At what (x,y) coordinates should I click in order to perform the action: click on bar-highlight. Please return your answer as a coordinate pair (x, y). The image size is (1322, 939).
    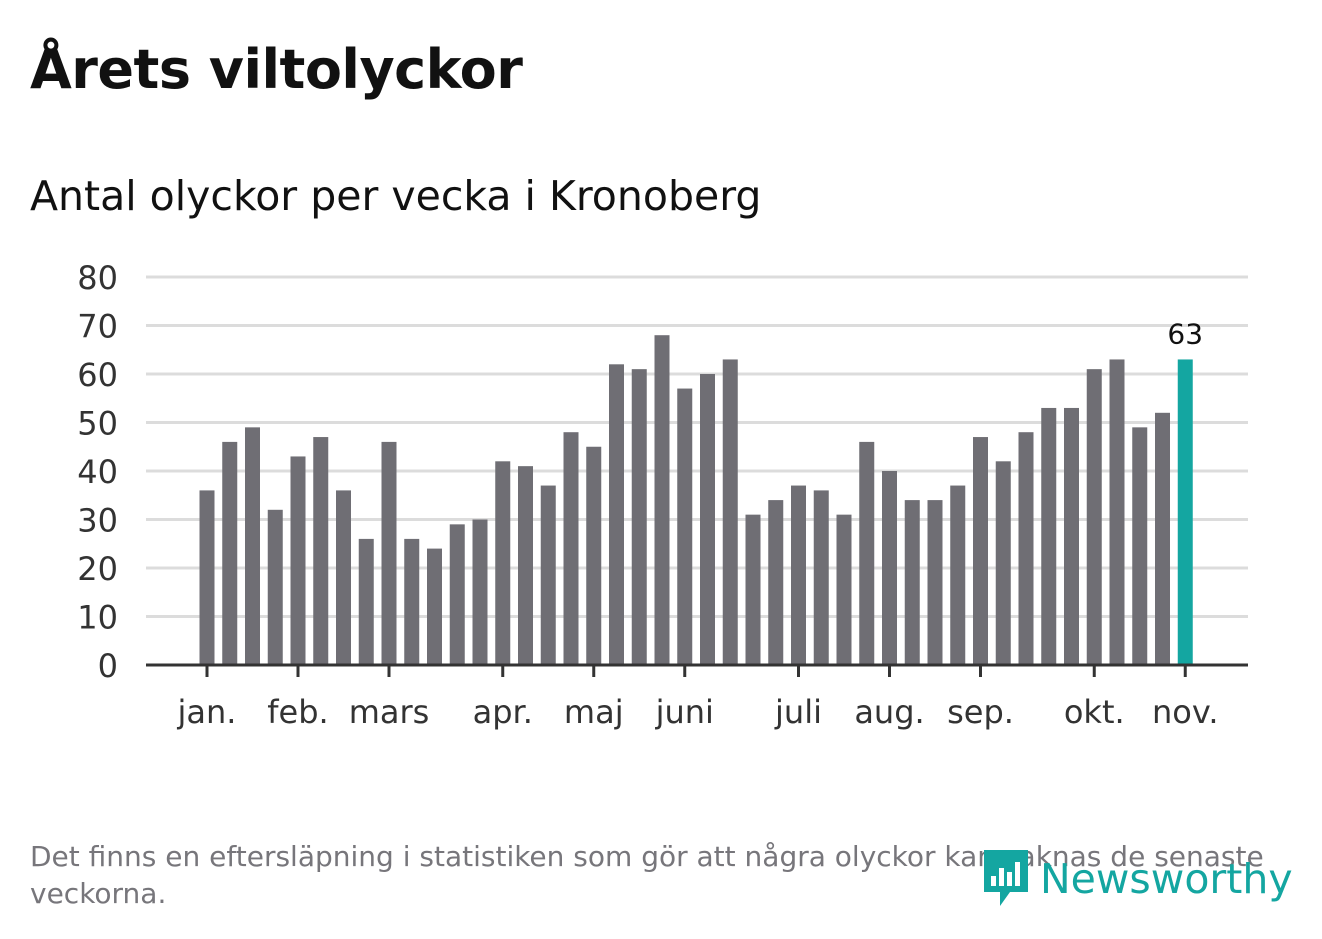
    Looking at the image, I should click on (1185, 512).